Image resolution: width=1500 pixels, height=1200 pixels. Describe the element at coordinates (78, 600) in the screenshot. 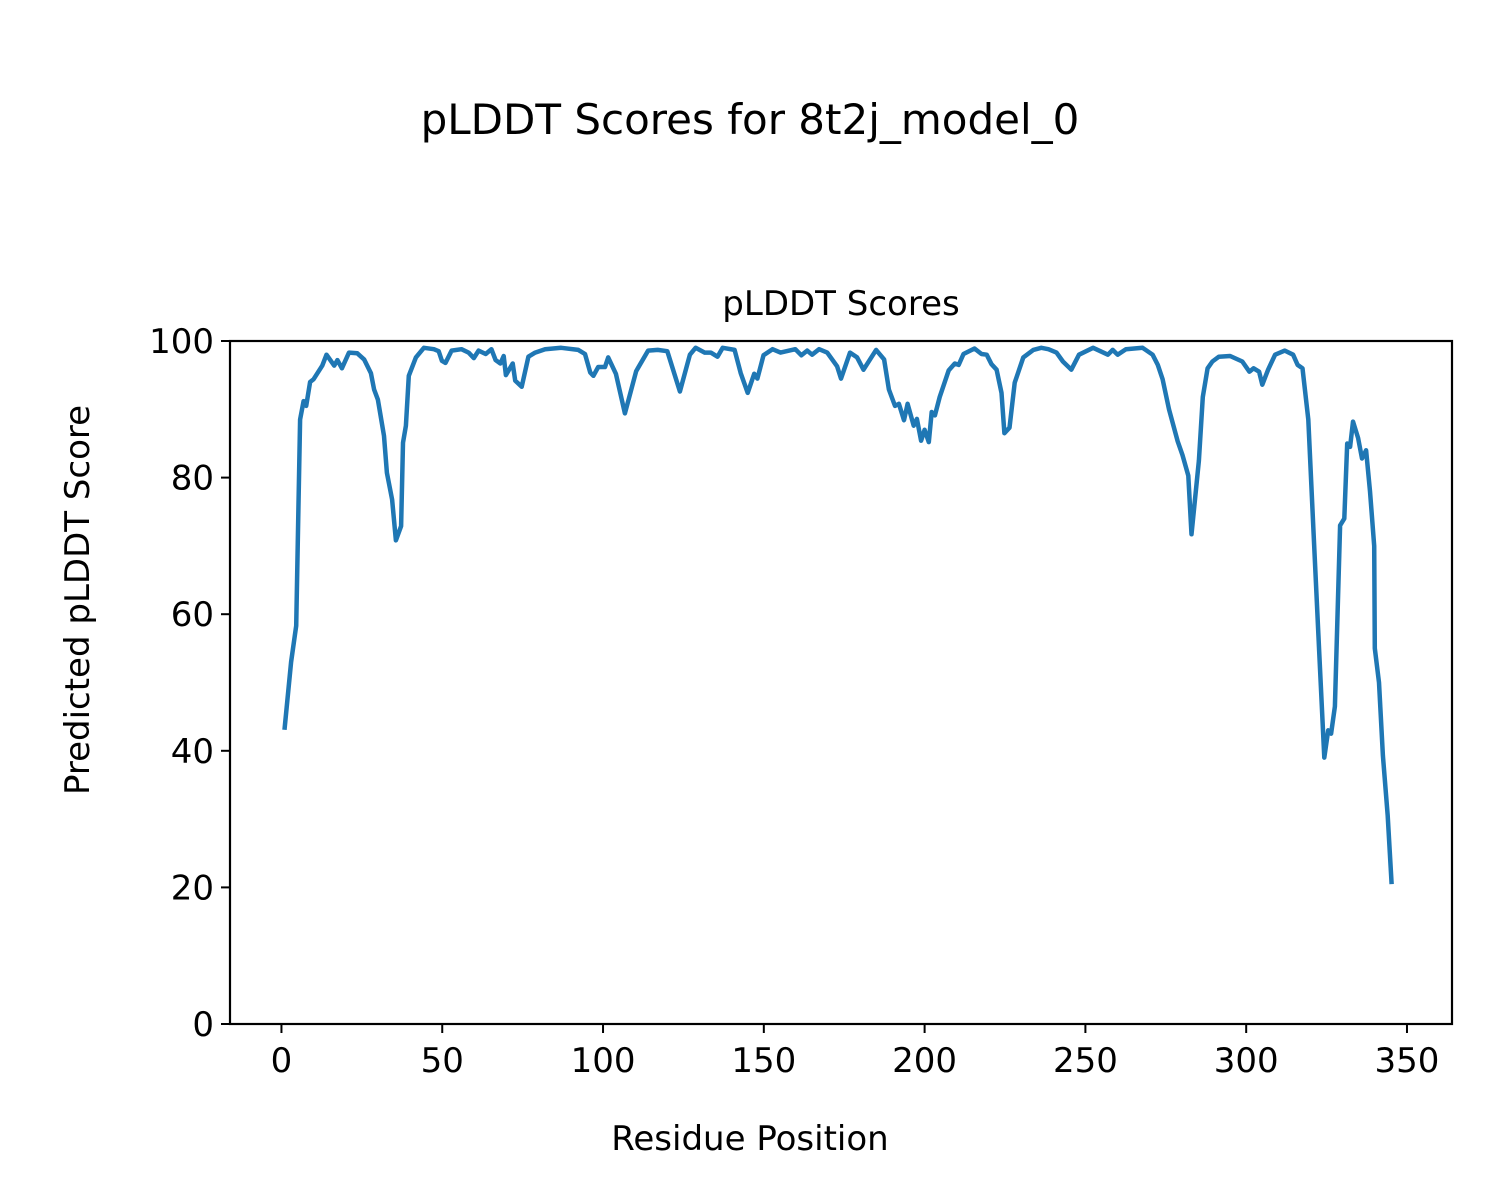

I see `y-axis-label: Predicted pLDDT Score` at that location.